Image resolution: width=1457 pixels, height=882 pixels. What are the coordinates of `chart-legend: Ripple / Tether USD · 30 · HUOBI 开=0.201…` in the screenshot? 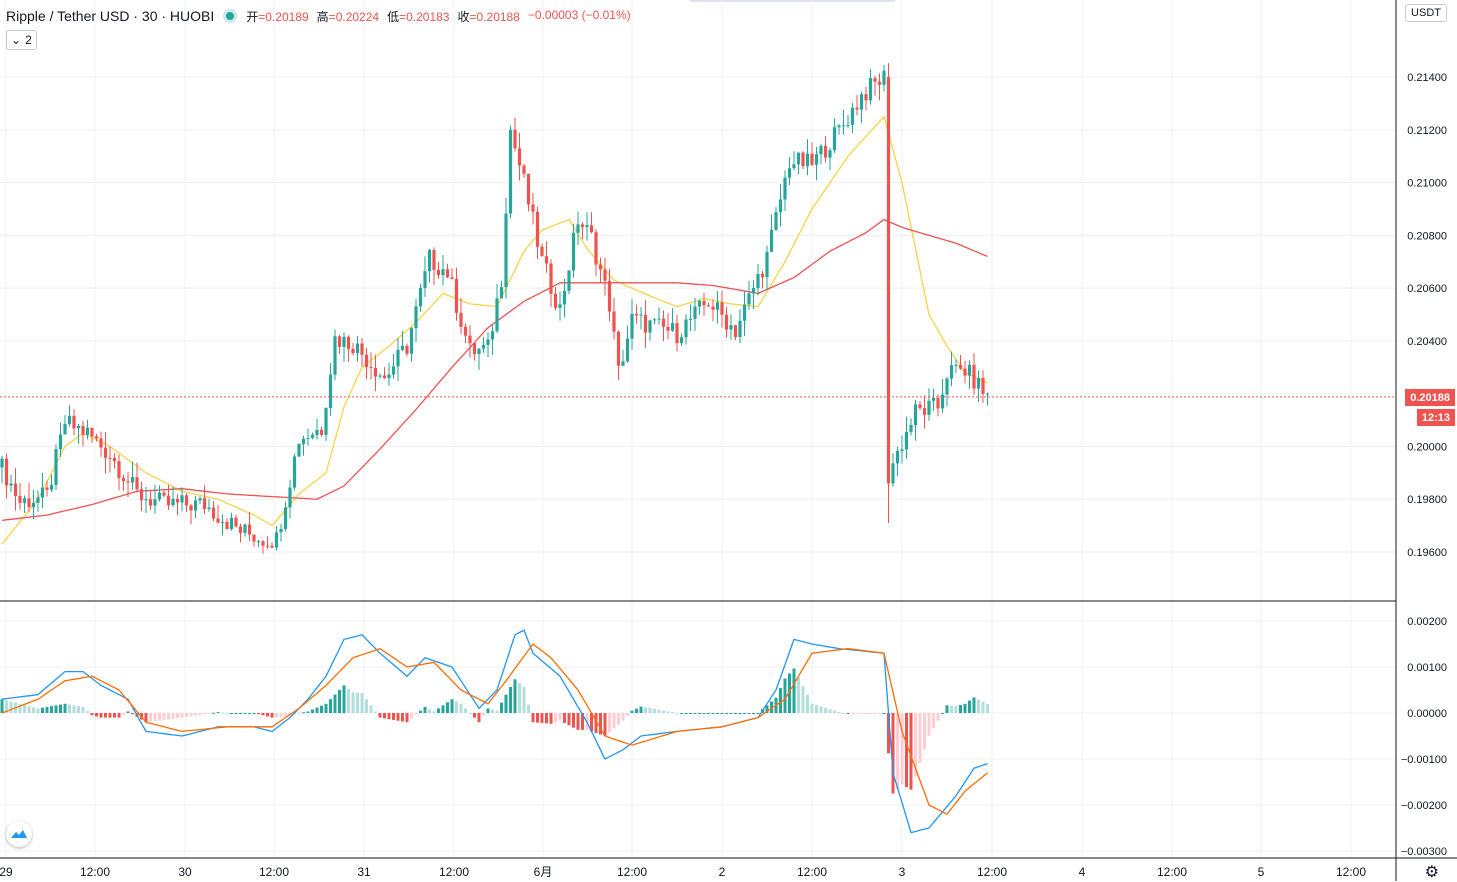 It's located at (318, 16).